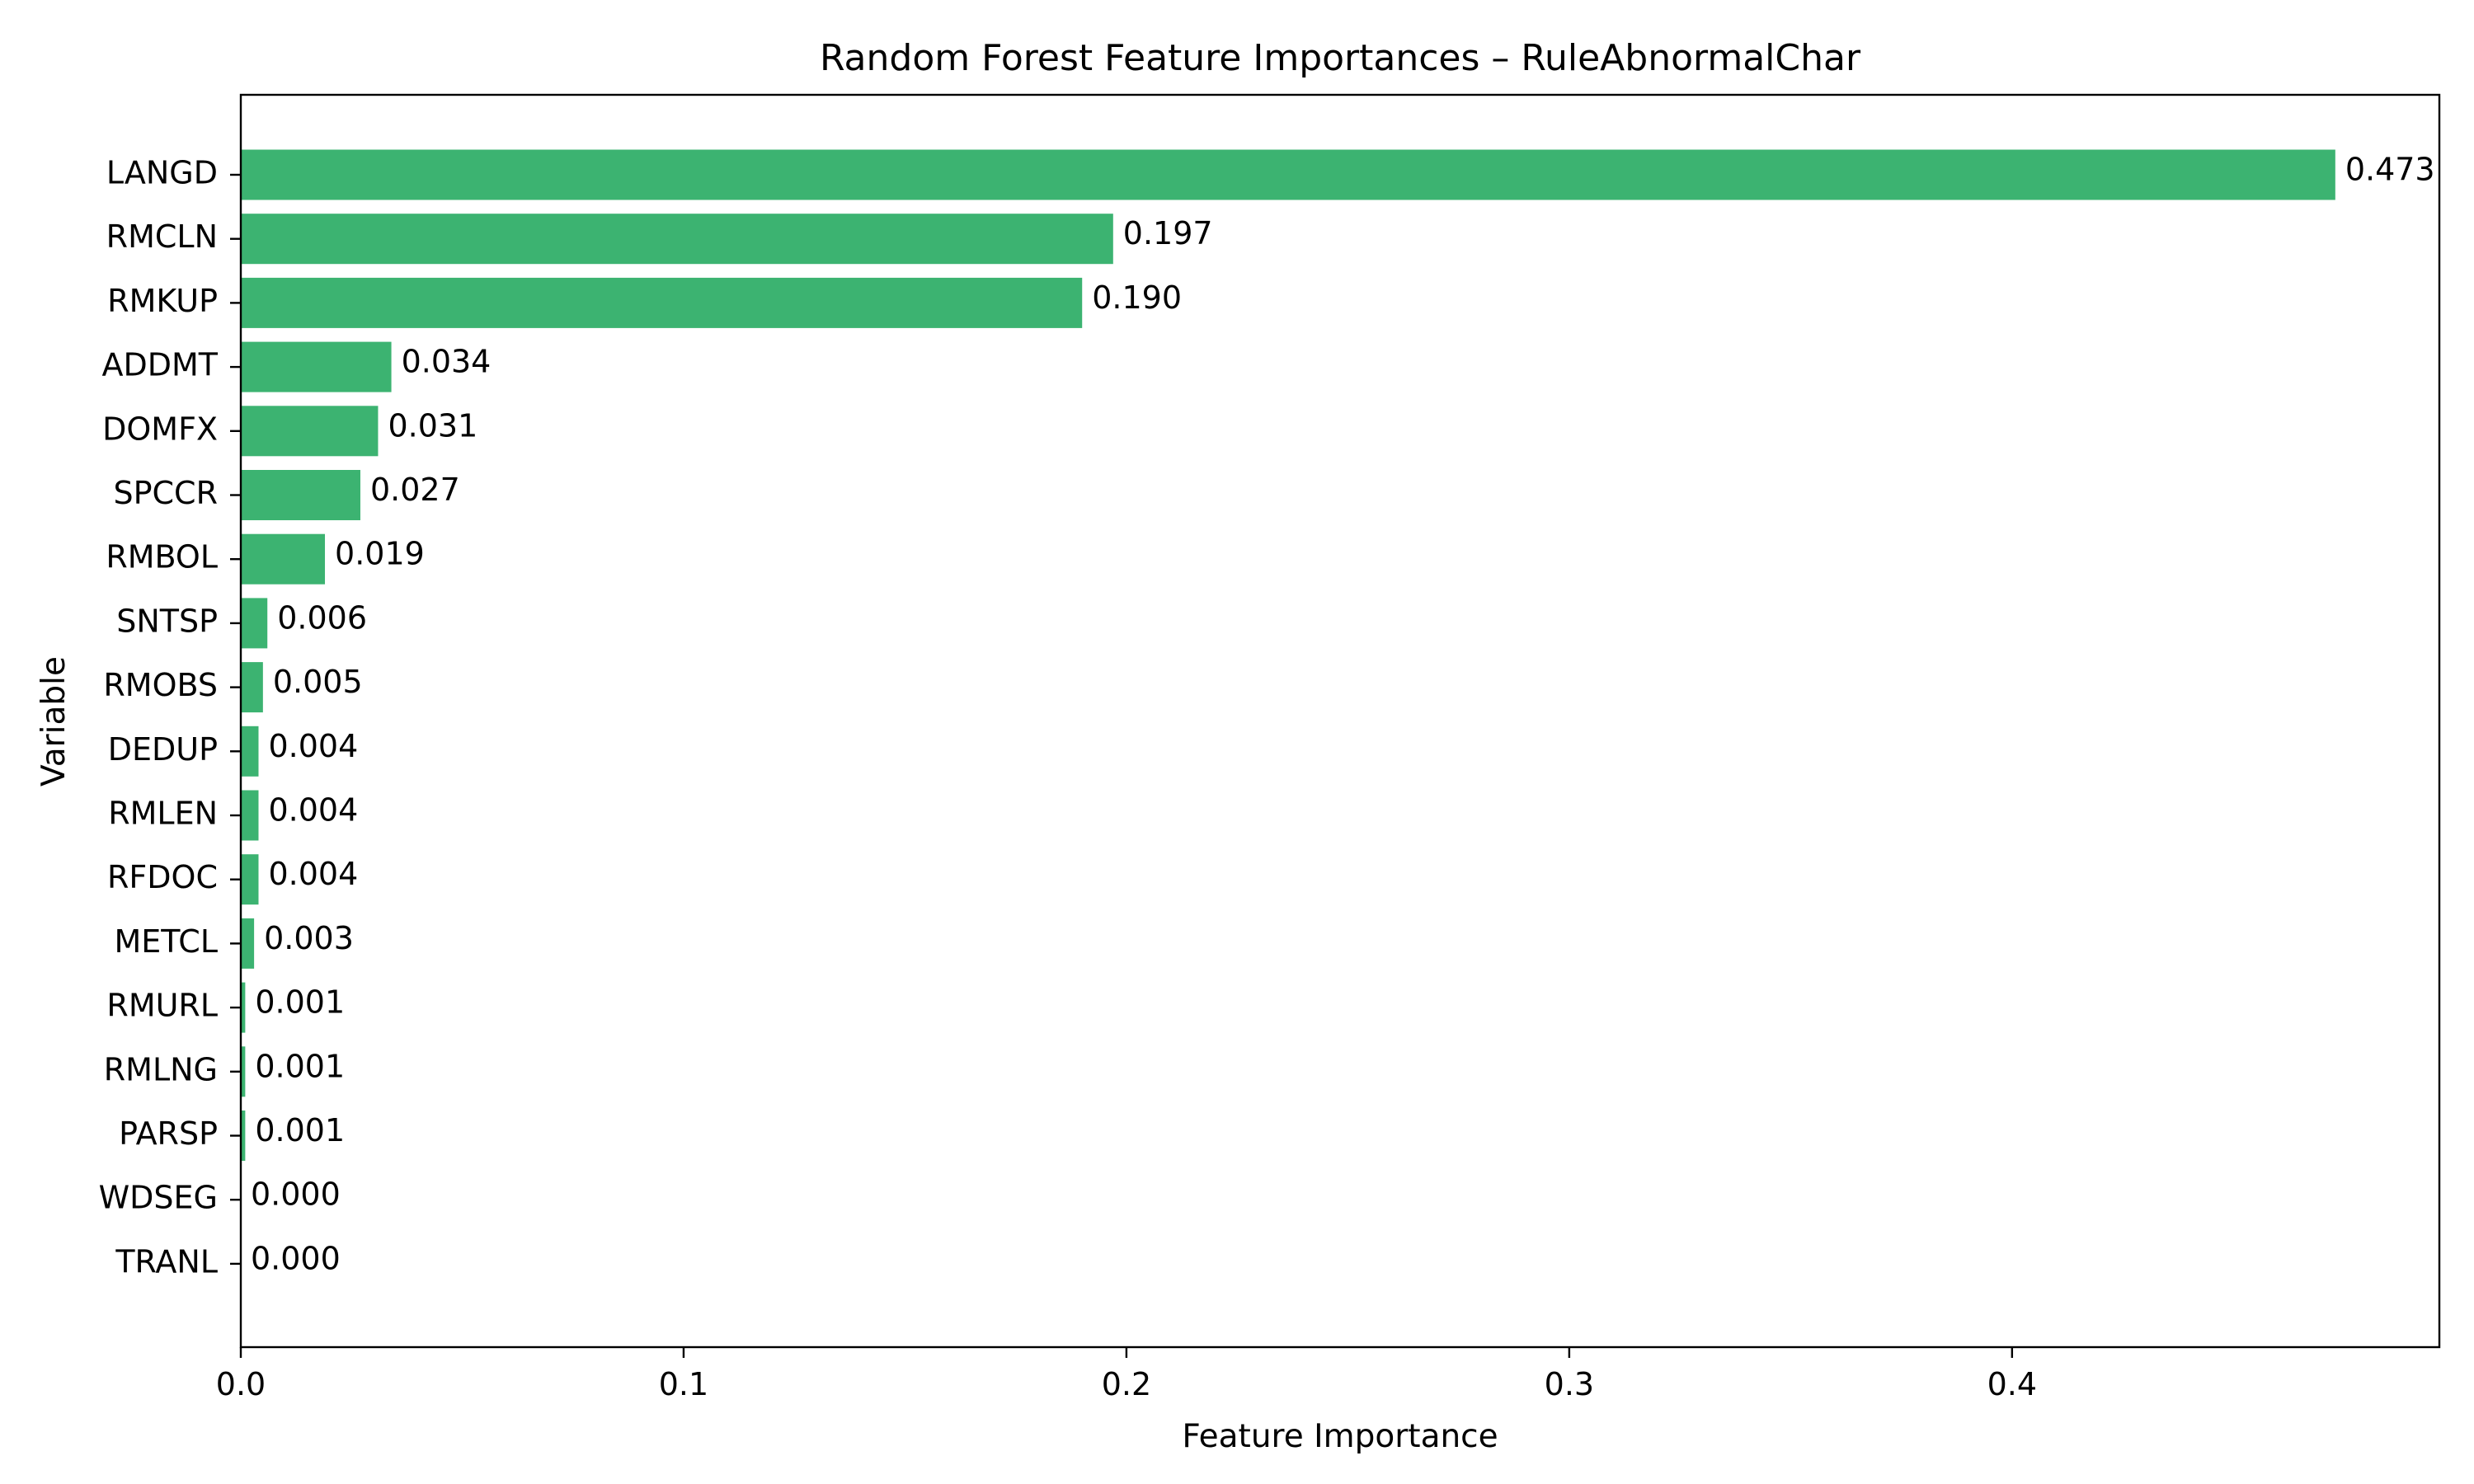 Image resolution: width=2474 pixels, height=1484 pixels. Describe the element at coordinates (160, 685) in the screenshot. I see `y-tick-label-rmobs: RMOBS` at that location.